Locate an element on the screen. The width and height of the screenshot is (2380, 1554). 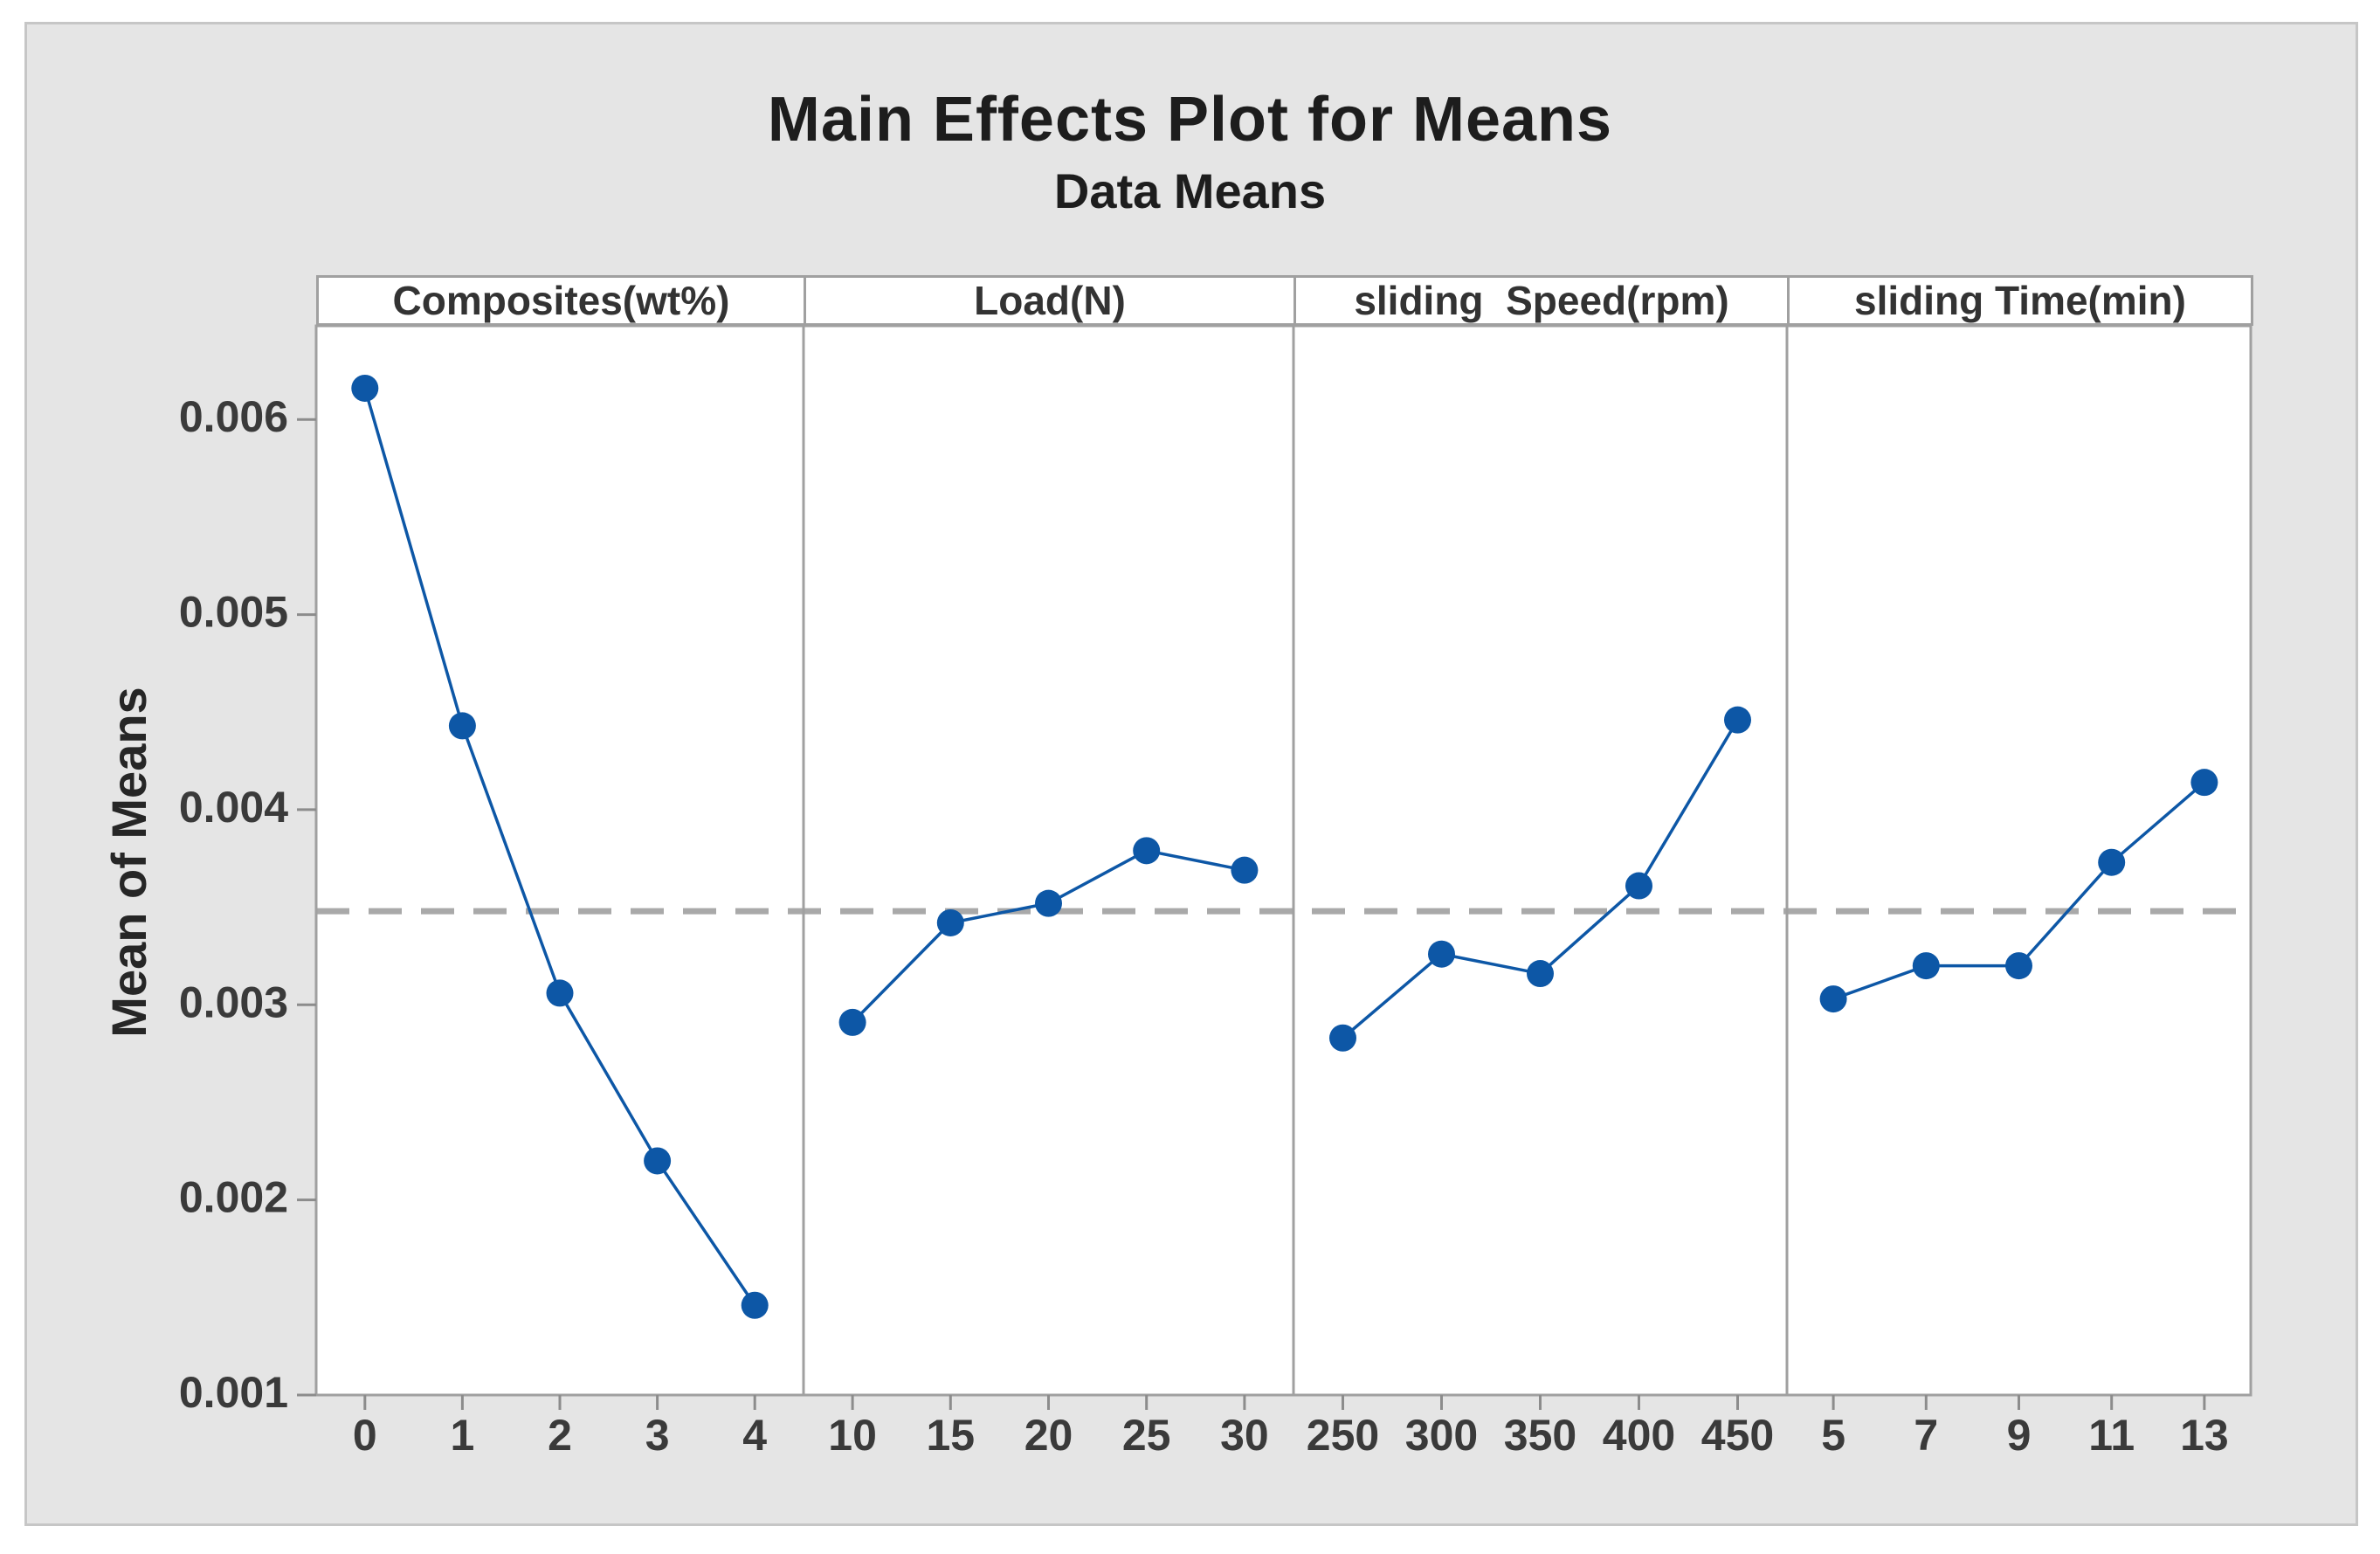
panel-header-sliding-time: sliding Time(min) is located at coordinates (2020, 300).